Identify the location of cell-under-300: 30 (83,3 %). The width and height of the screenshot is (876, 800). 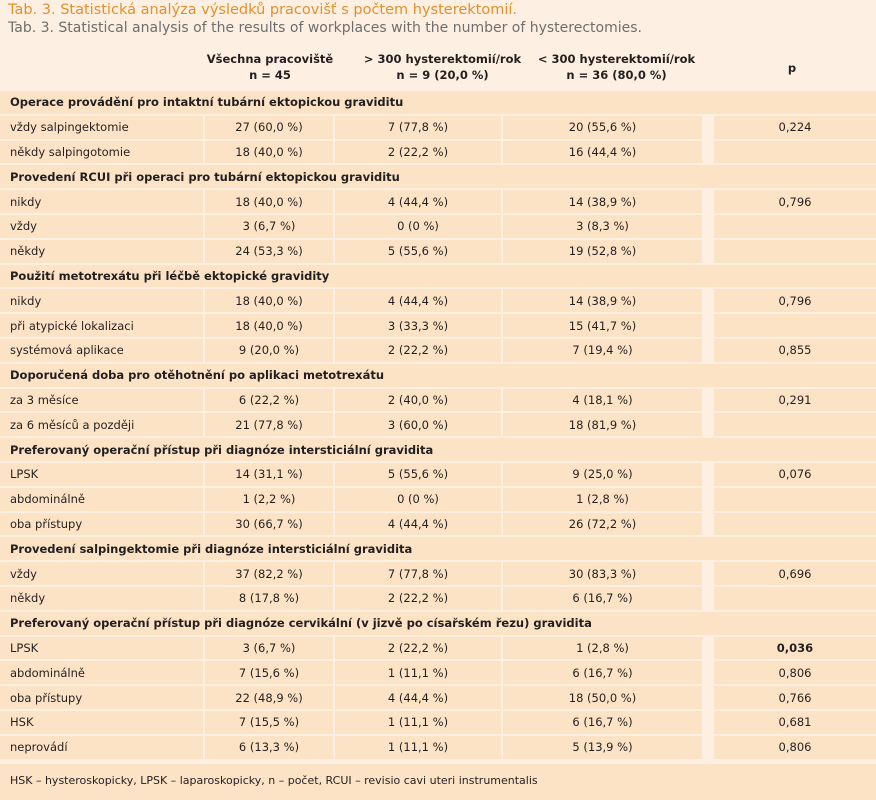
(601, 573).